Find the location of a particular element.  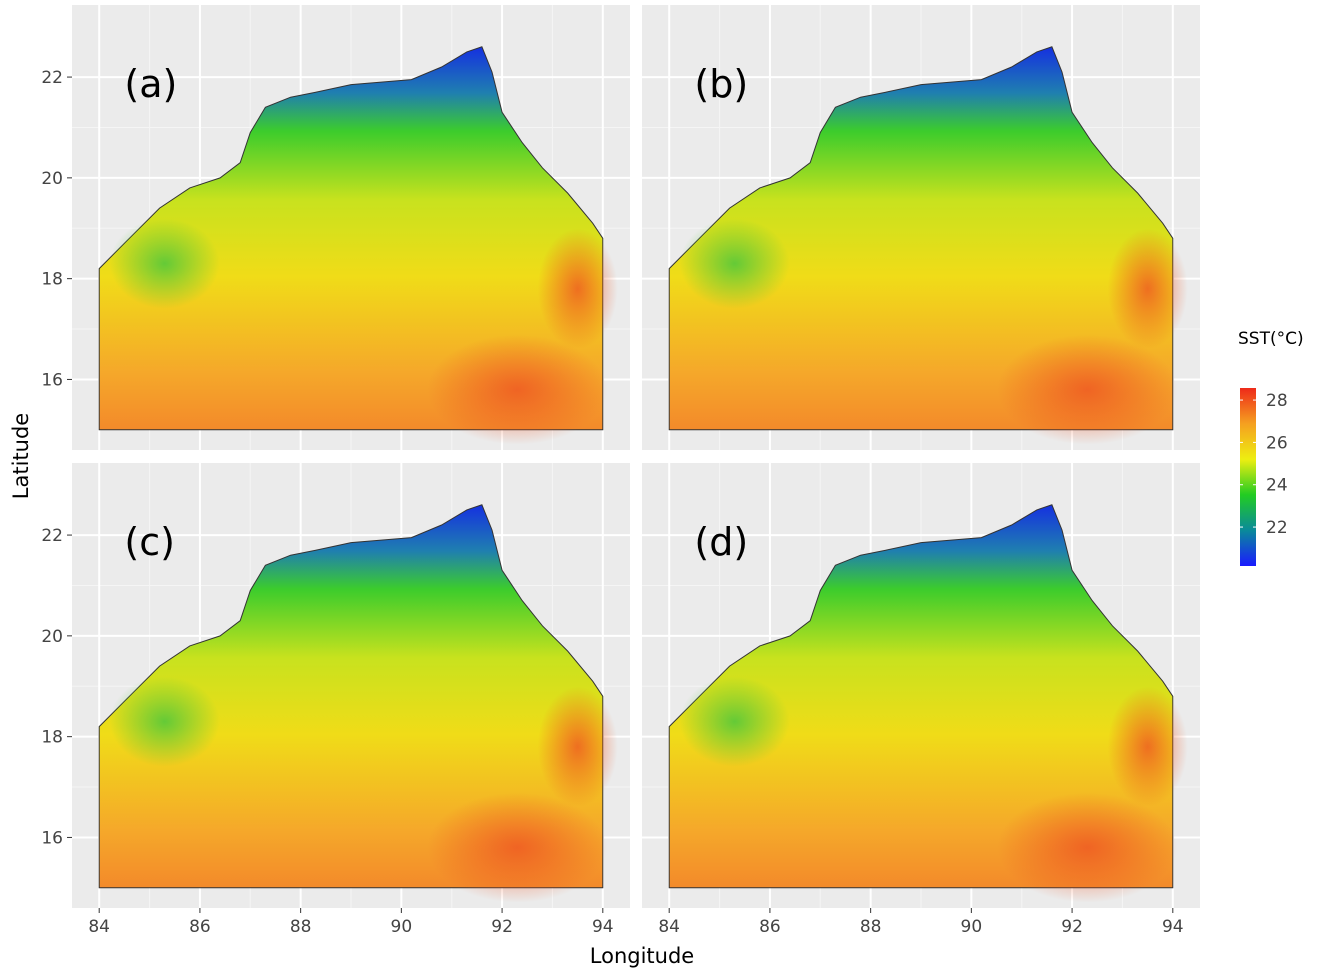

y-axis-title: Latitude is located at coordinates (21, 456).